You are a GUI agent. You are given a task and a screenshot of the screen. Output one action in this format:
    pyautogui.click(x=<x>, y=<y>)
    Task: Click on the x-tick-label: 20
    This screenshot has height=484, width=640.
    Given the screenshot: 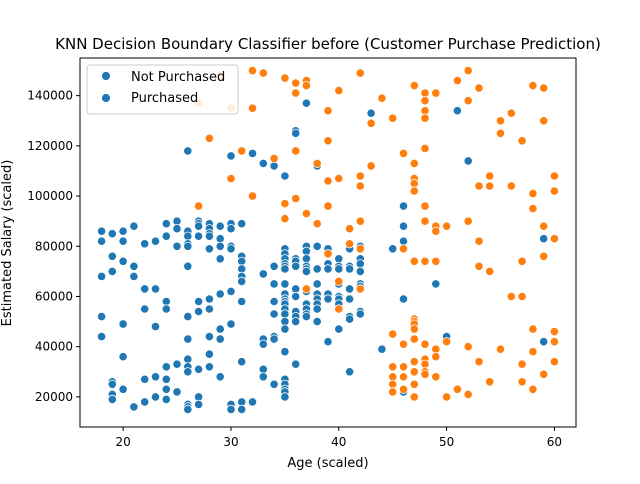 What is the action you would take?
    pyautogui.click(x=122, y=442)
    